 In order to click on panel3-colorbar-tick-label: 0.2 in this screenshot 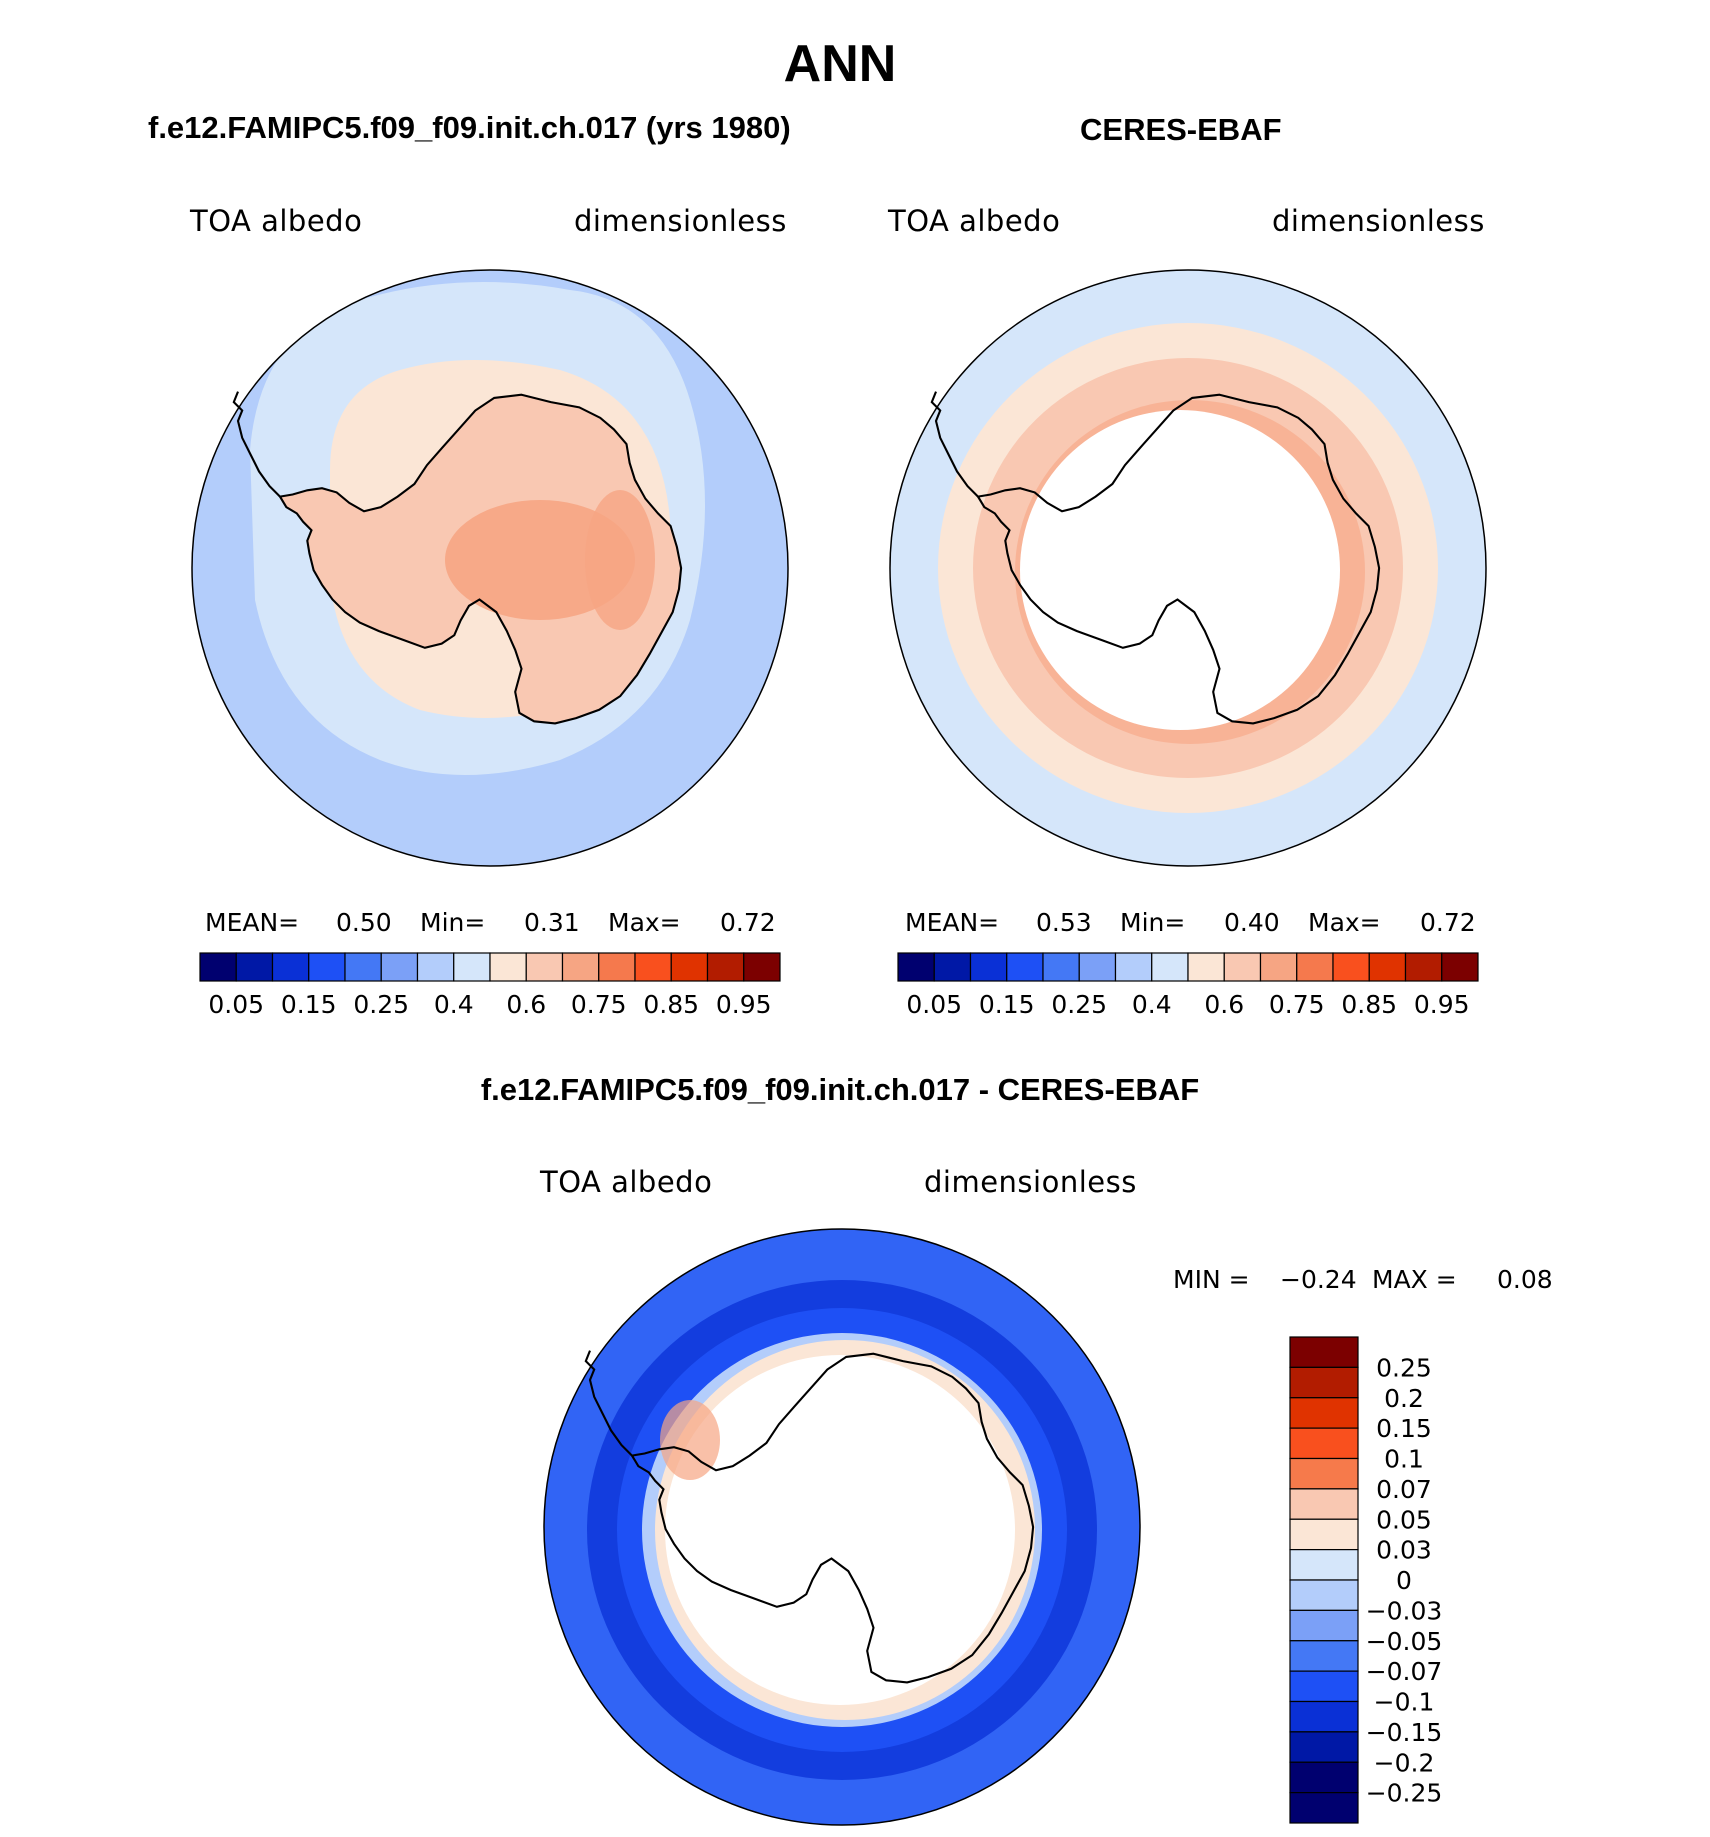, I will do `click(1404, 1398)`.